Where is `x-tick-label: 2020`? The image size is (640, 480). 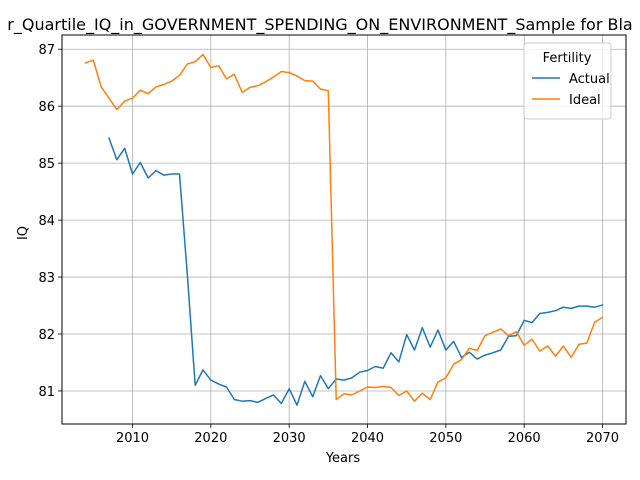
x-tick-label: 2020 is located at coordinates (210, 438).